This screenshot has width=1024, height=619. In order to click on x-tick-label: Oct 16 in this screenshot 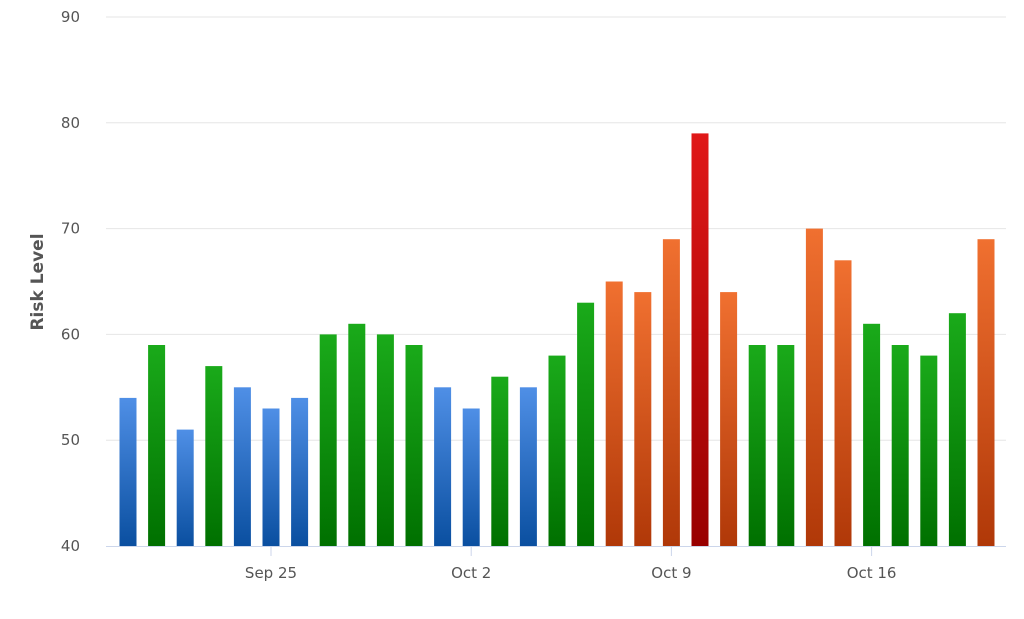, I will do `click(872, 573)`.